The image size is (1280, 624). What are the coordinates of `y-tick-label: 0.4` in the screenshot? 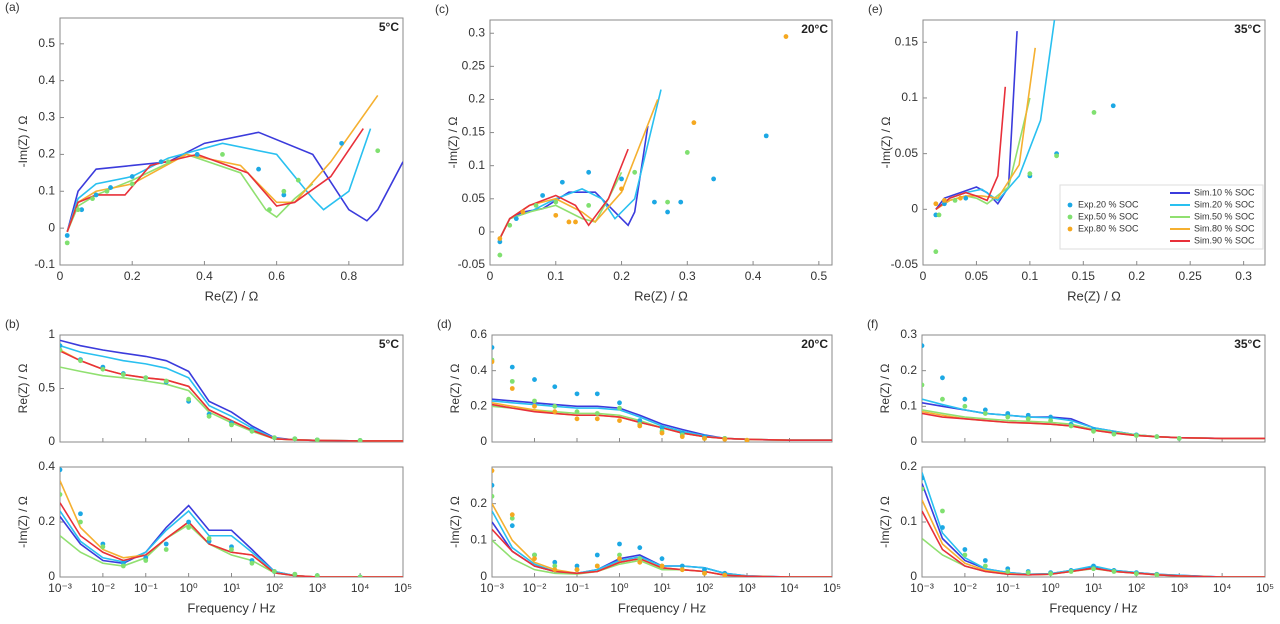 It's located at (46, 80).